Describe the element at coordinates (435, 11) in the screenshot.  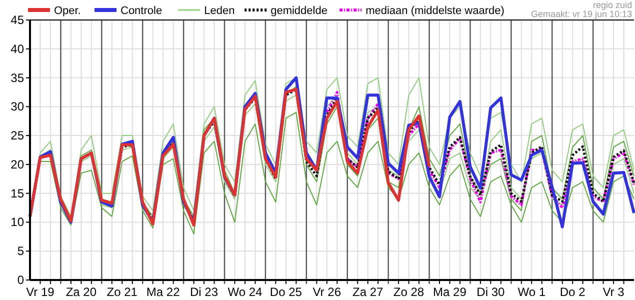
I see `legend-label: mediaan (middelste waarde)` at that location.